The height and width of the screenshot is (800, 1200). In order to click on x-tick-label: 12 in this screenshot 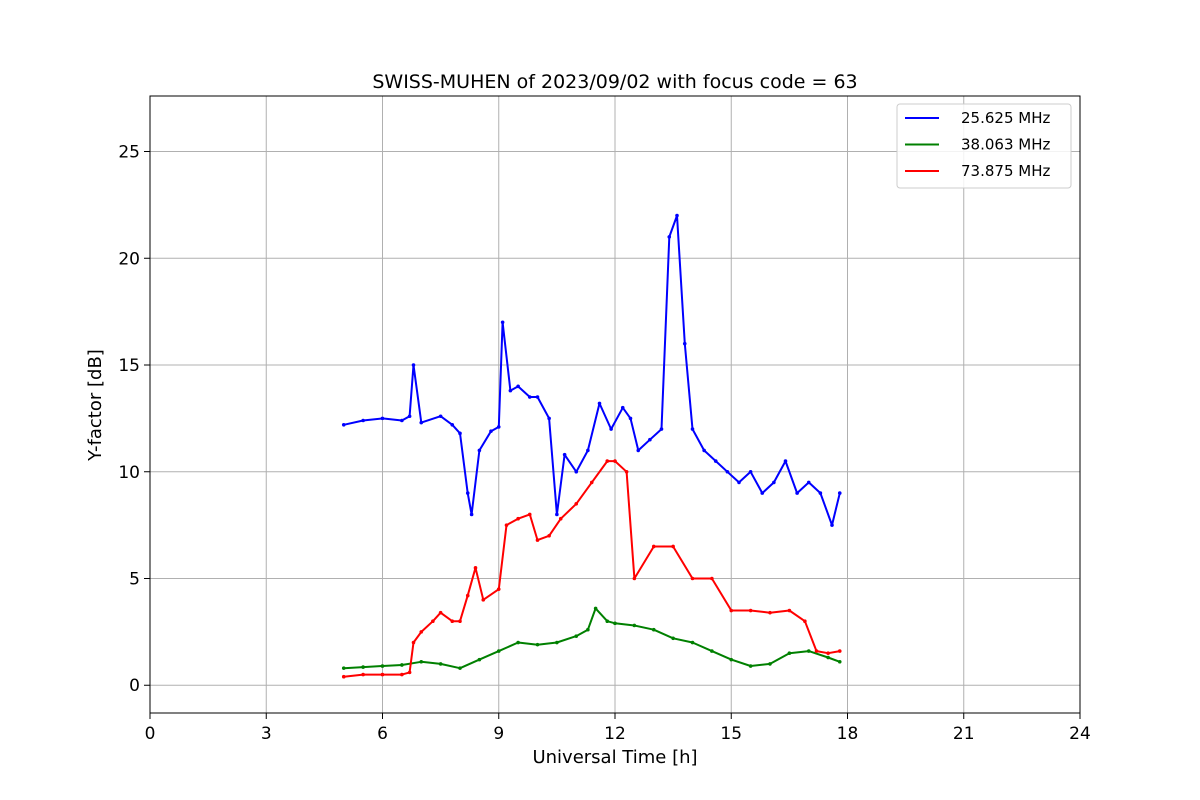, I will do `click(615, 734)`.